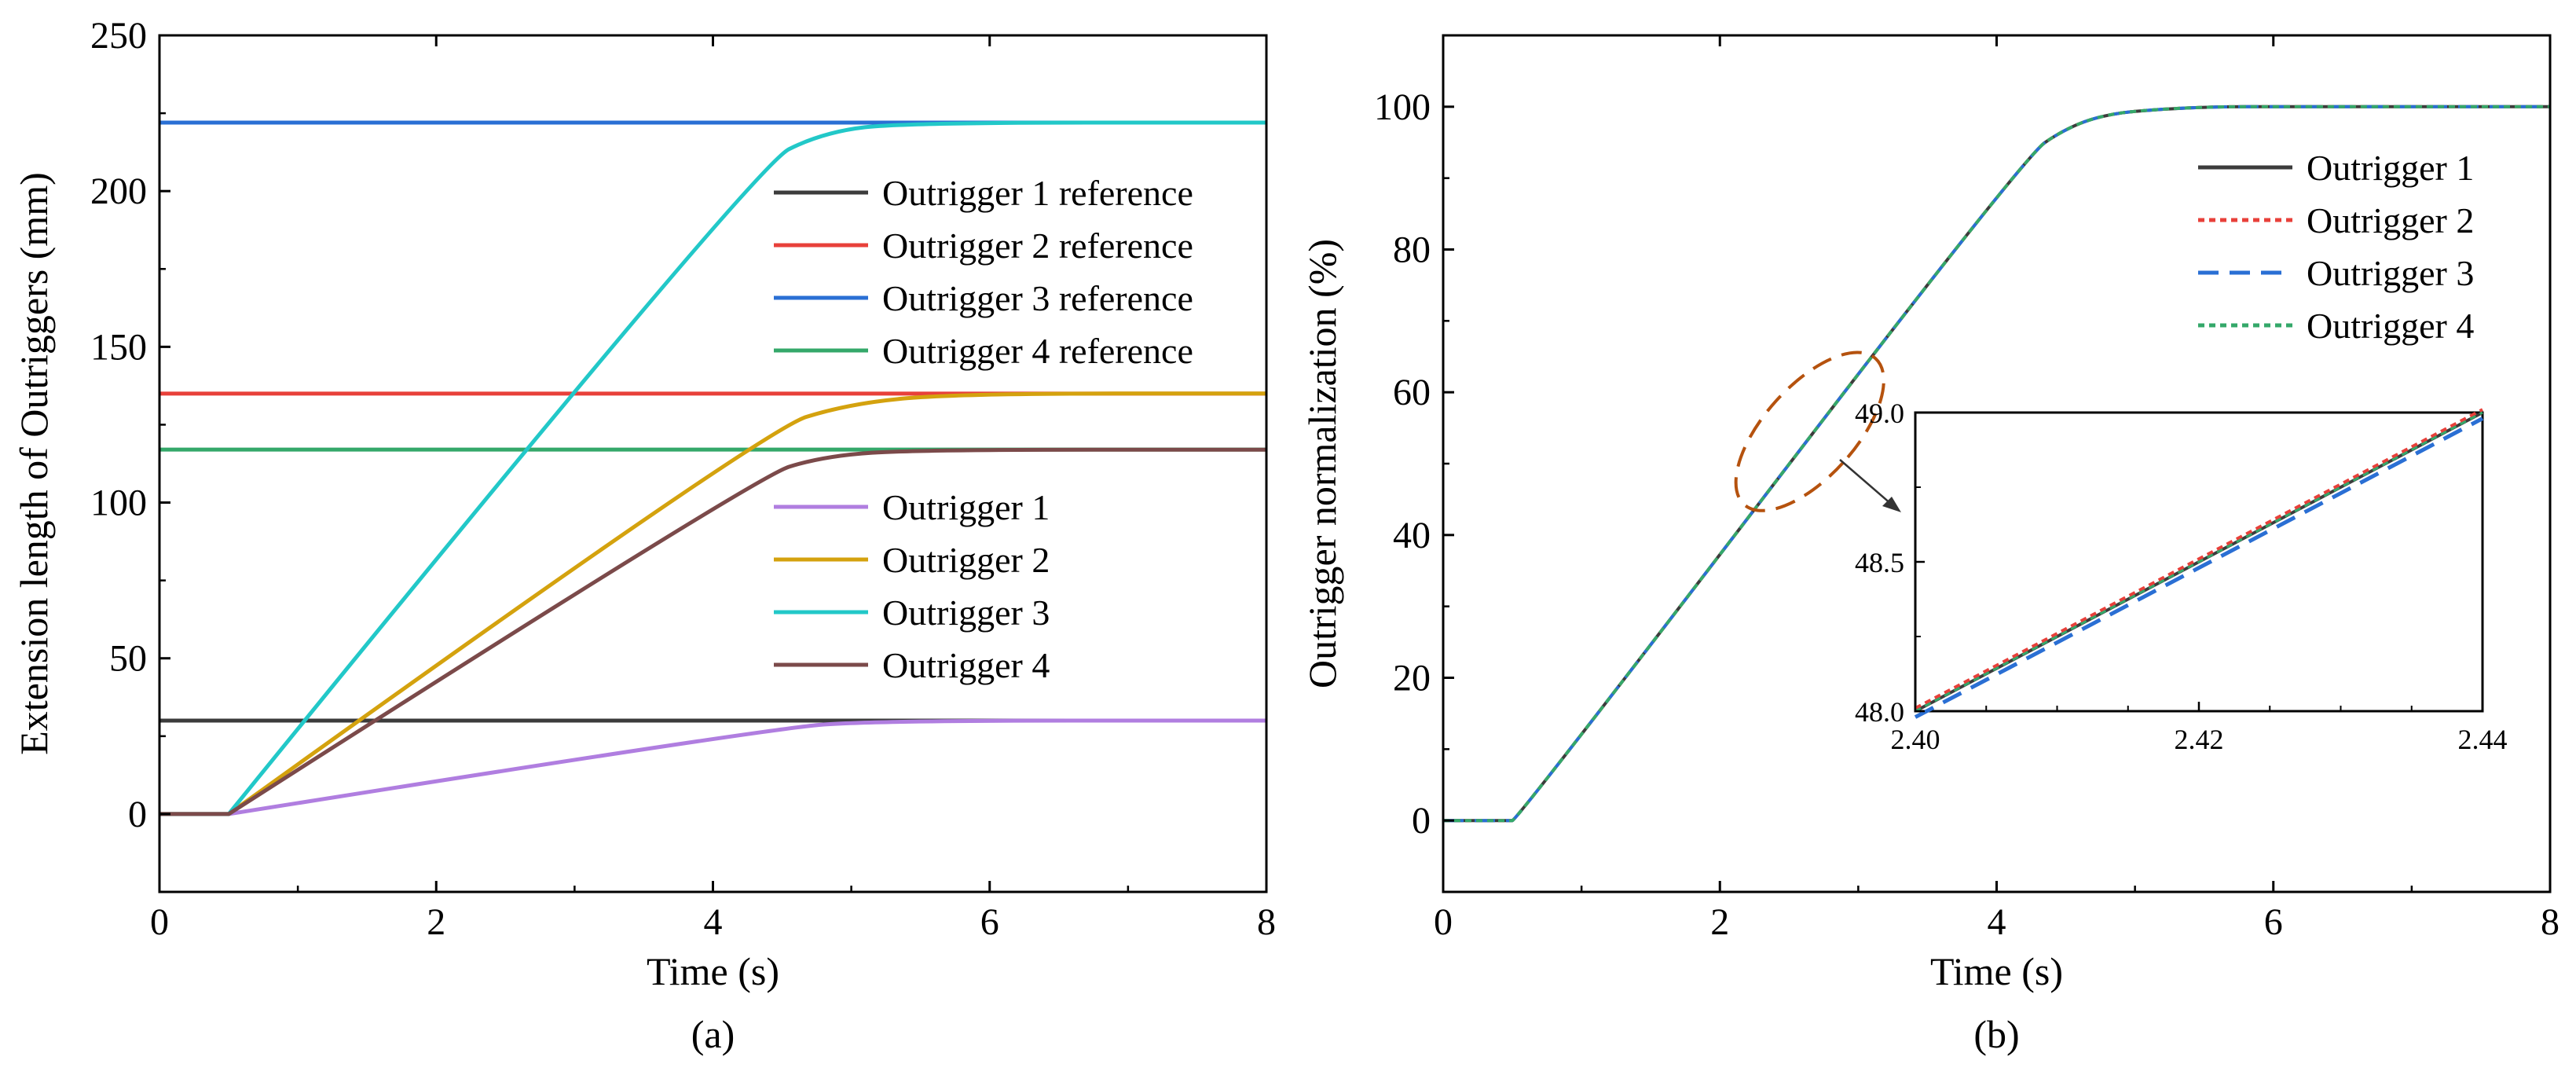 Image resolution: width=2576 pixels, height=1075 pixels. What do you see at coordinates (118, 191) in the screenshot?
I see `y-tick-label: 200` at bounding box center [118, 191].